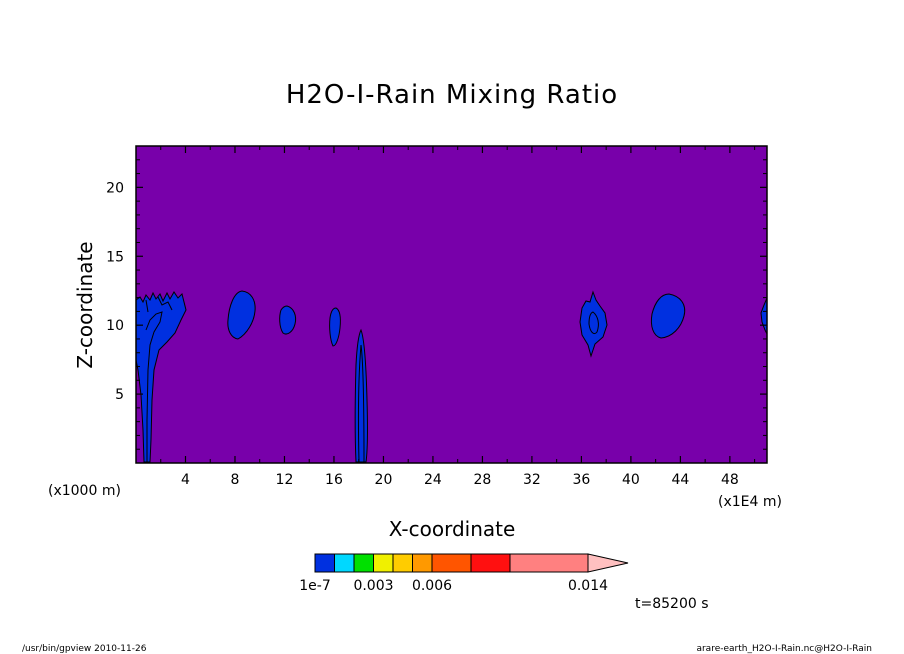  Describe the element at coordinates (115, 326) in the screenshot. I see `y-tick-label: 10` at that location.